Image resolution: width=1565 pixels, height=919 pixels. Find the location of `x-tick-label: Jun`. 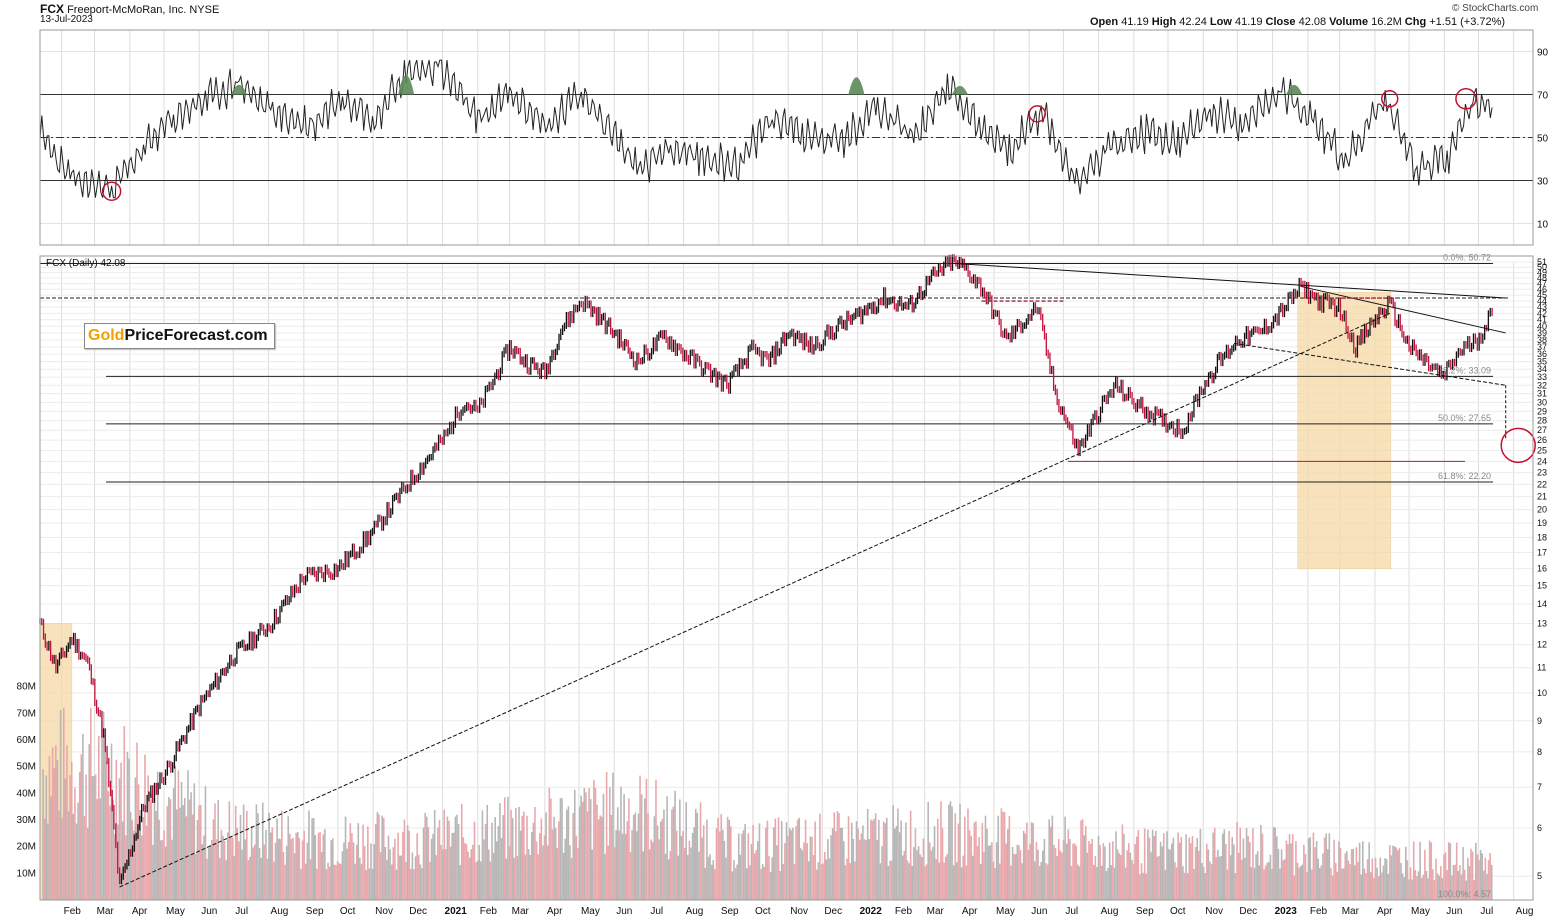

x-tick-label: Jun is located at coordinates (624, 911).